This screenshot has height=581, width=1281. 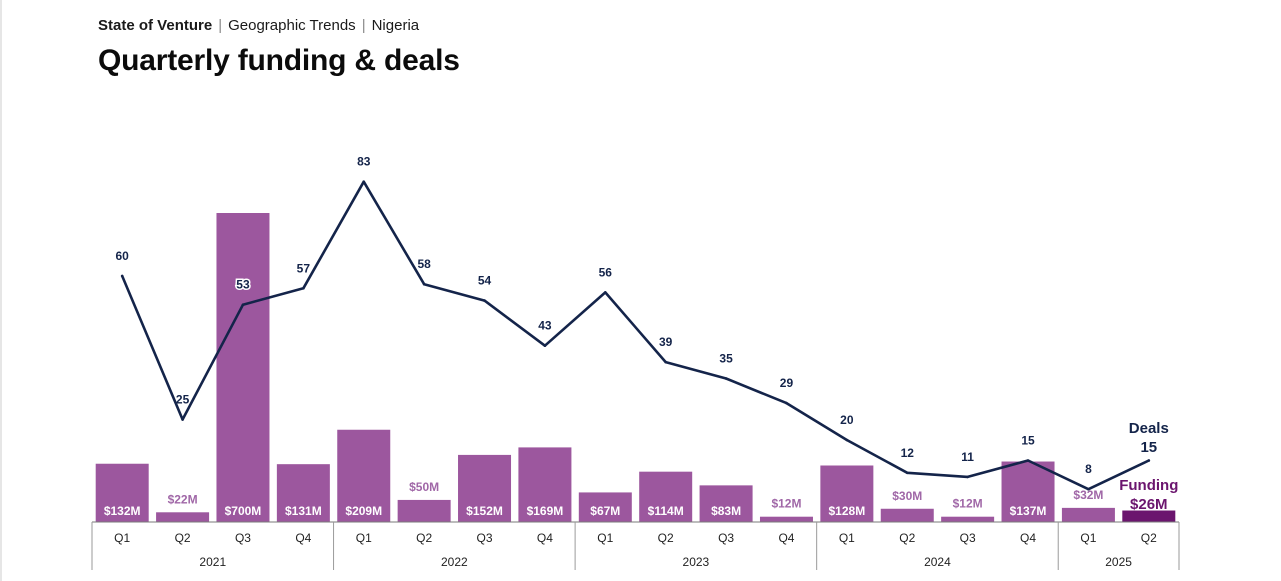 What do you see at coordinates (907, 496) in the screenshot?
I see `funding-bar-label: $30M` at bounding box center [907, 496].